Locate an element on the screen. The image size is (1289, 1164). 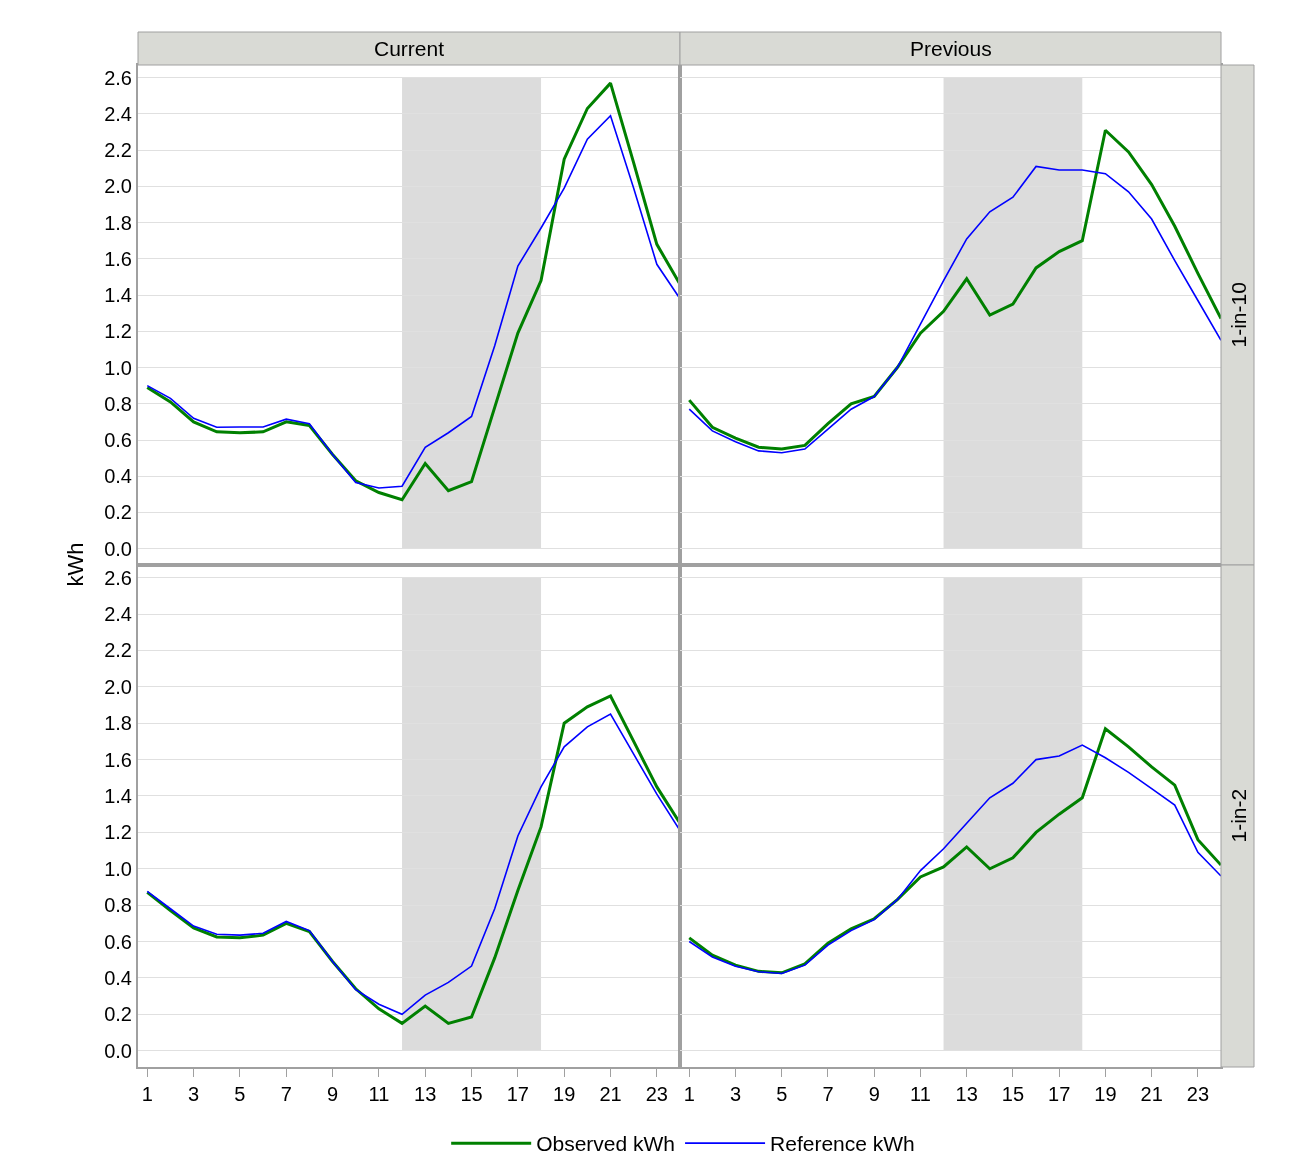
y-axis-title: kWh is located at coordinates (75, 564).